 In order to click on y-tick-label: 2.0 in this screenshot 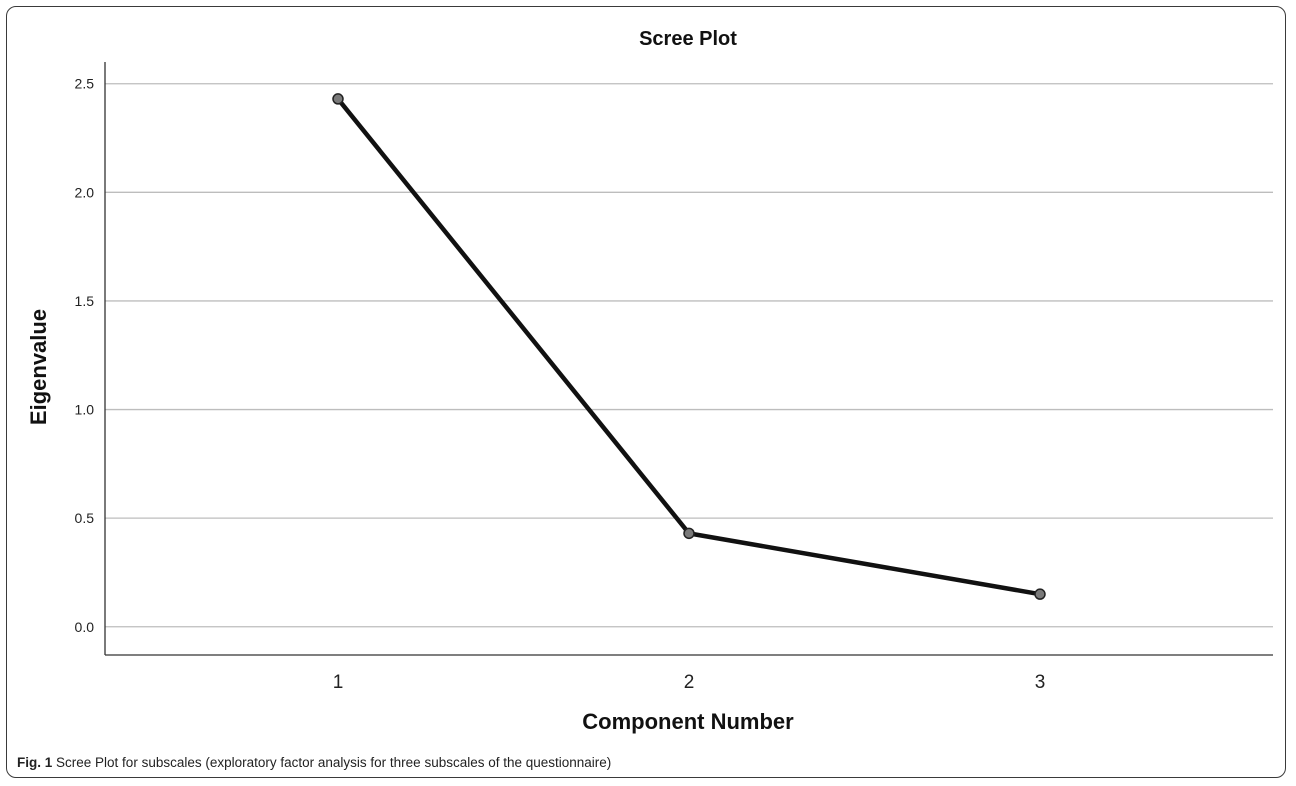, I will do `click(85, 192)`.